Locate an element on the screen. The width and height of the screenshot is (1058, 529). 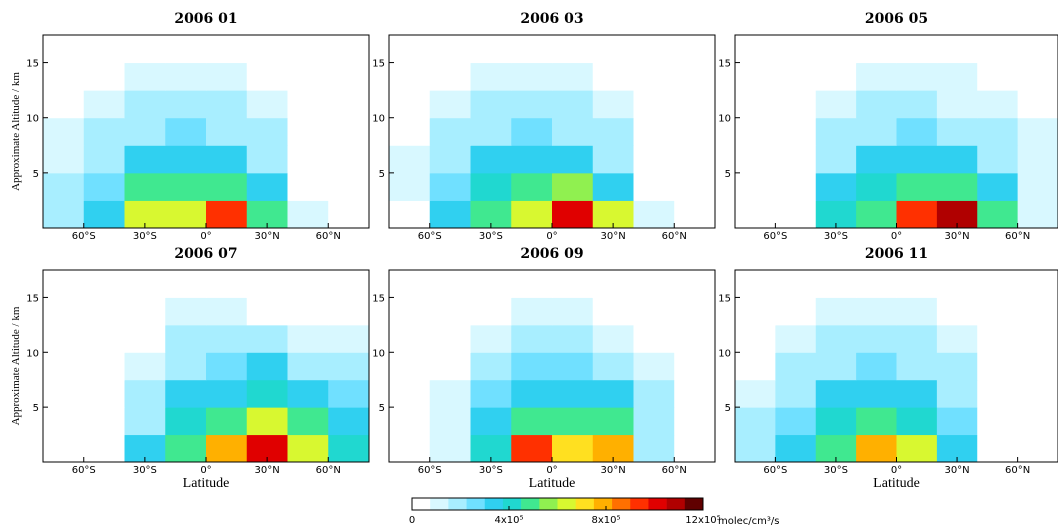
x-tick-label: 0° is located at coordinates (551, 470).